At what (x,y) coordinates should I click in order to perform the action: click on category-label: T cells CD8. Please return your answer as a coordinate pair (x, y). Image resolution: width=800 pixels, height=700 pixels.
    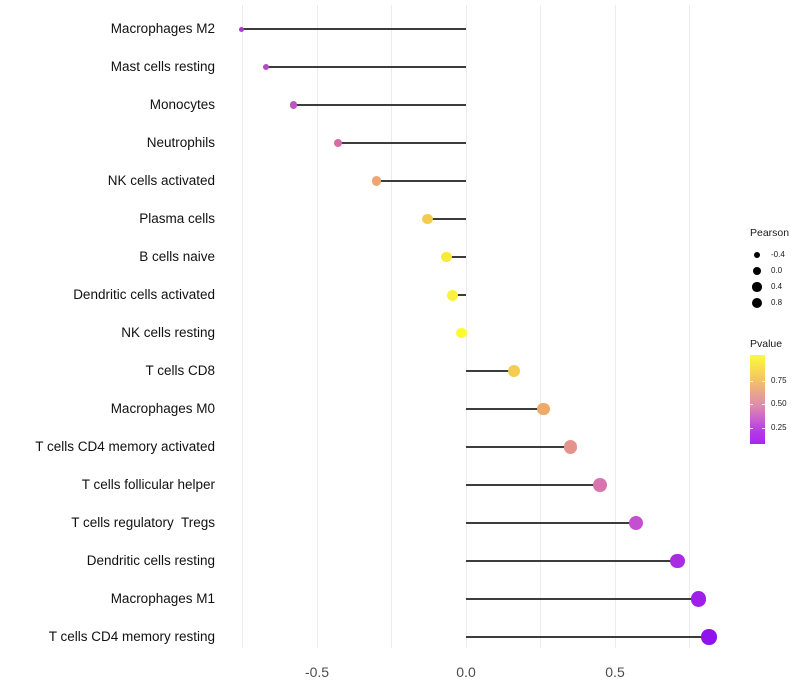
    Looking at the image, I should click on (180, 370).